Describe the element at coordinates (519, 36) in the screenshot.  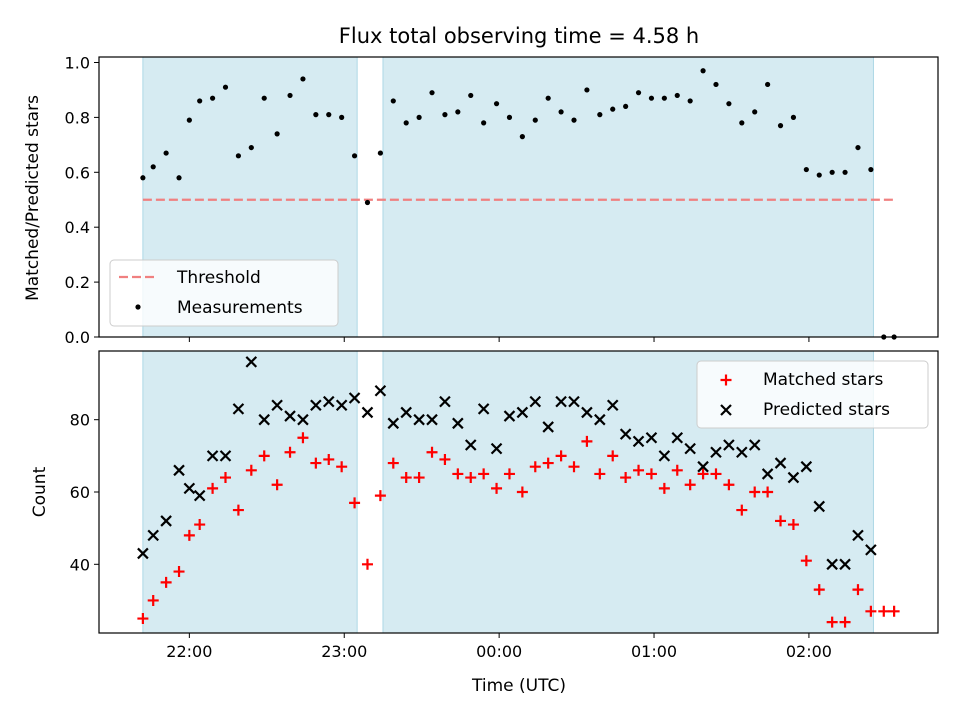
I see `chart-title: Flux total observing time = 4.58 h` at that location.